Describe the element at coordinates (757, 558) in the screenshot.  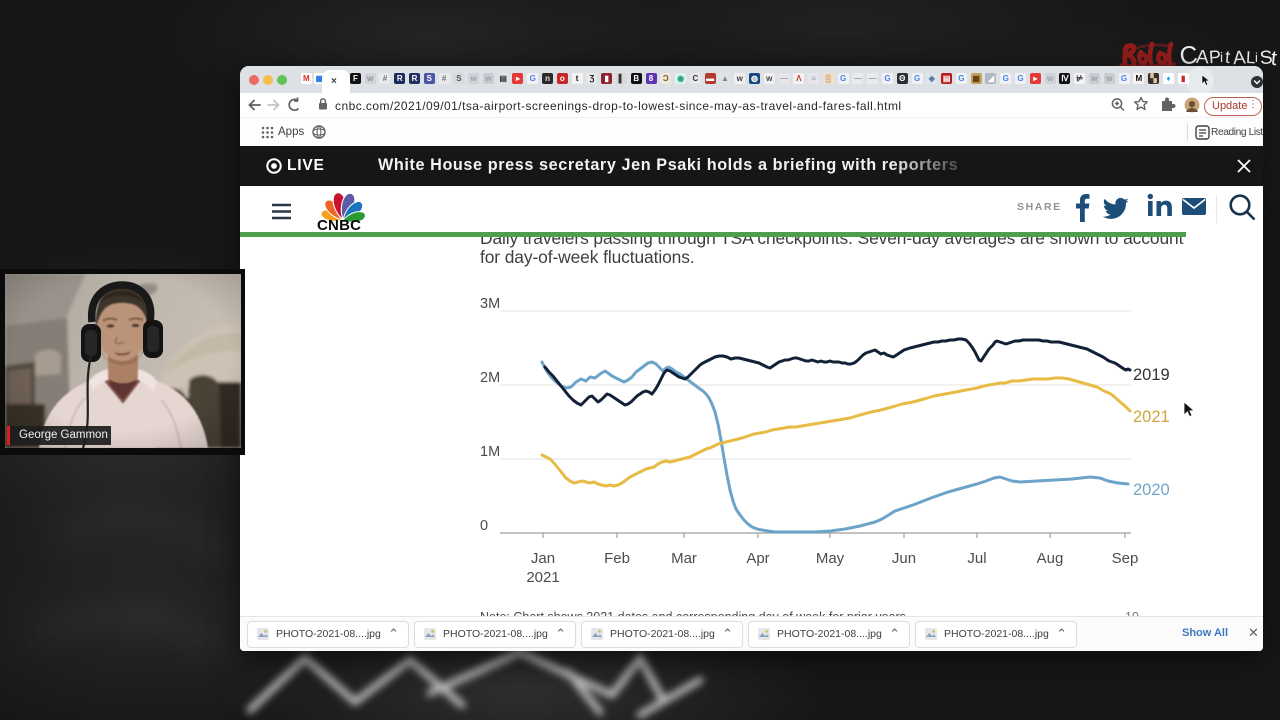
I see `svg-text: Apr` at that location.